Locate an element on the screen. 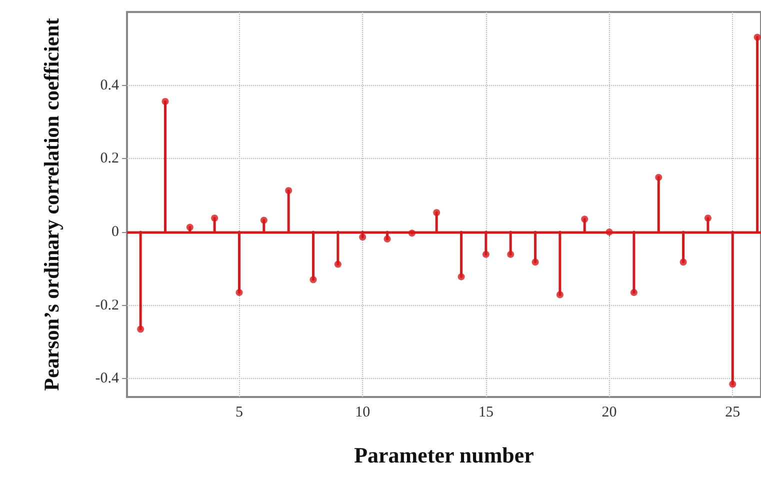 The height and width of the screenshot is (479, 761). y-tick-label: -0.4 is located at coordinates (107, 378).